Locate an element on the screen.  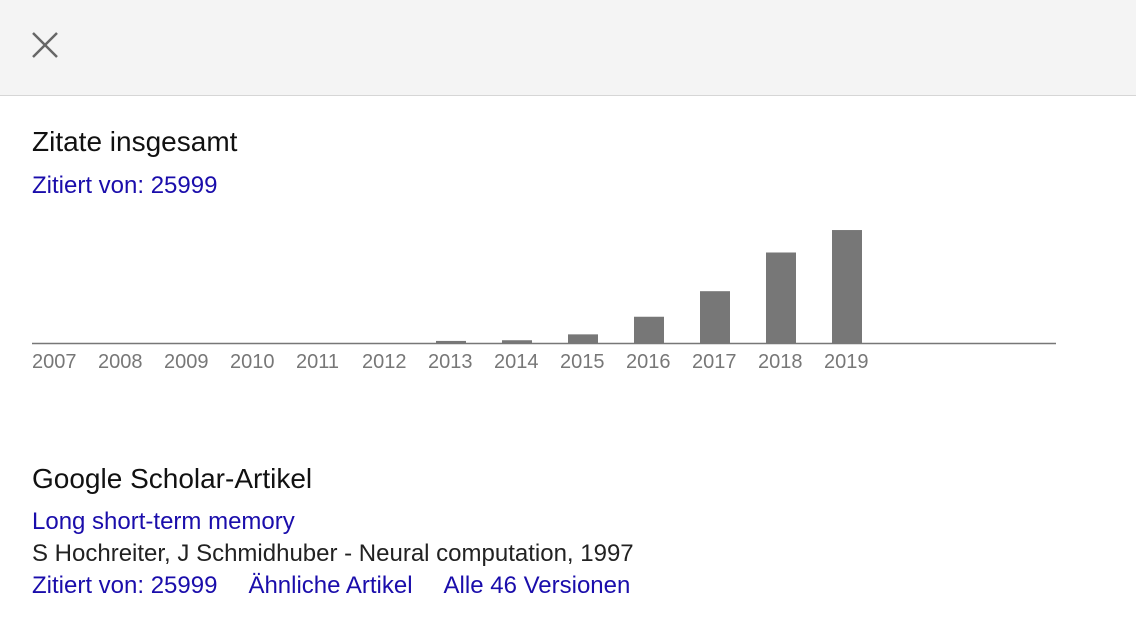
related-articles-link: Ähnliche Artikel is located at coordinates (330, 585).